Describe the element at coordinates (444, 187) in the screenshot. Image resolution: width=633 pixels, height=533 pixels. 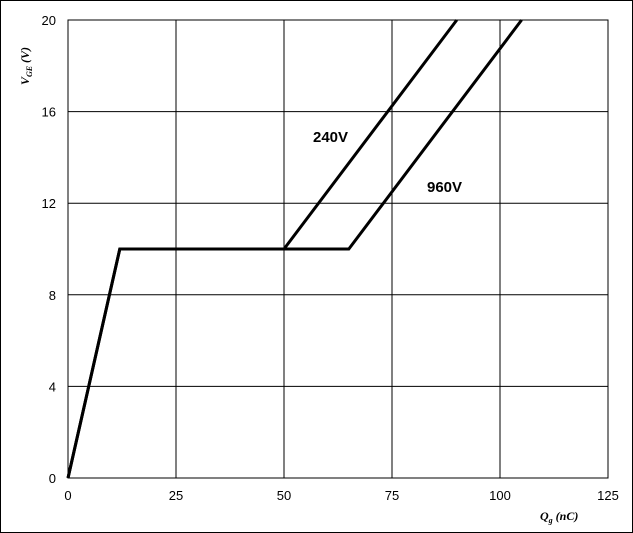
I see `series-label-960v: 960V` at that location.